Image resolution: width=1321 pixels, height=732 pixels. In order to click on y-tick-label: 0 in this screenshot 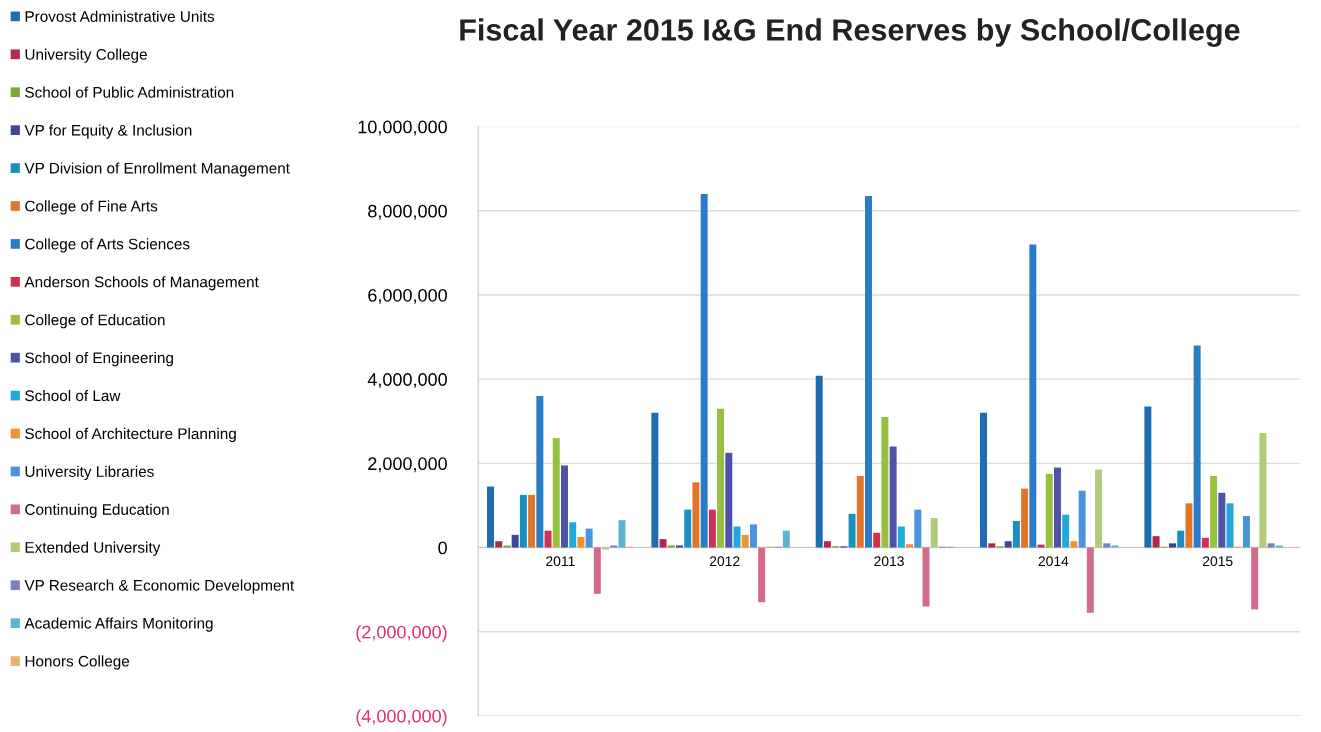, I will do `click(442, 548)`.